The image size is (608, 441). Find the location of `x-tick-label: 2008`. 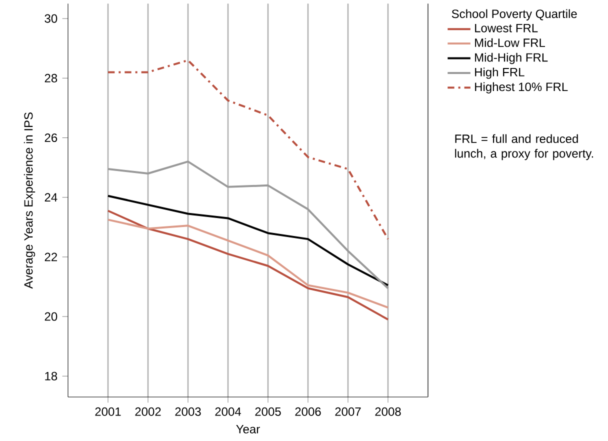

x-tick-label: 2008 is located at coordinates (388, 411).